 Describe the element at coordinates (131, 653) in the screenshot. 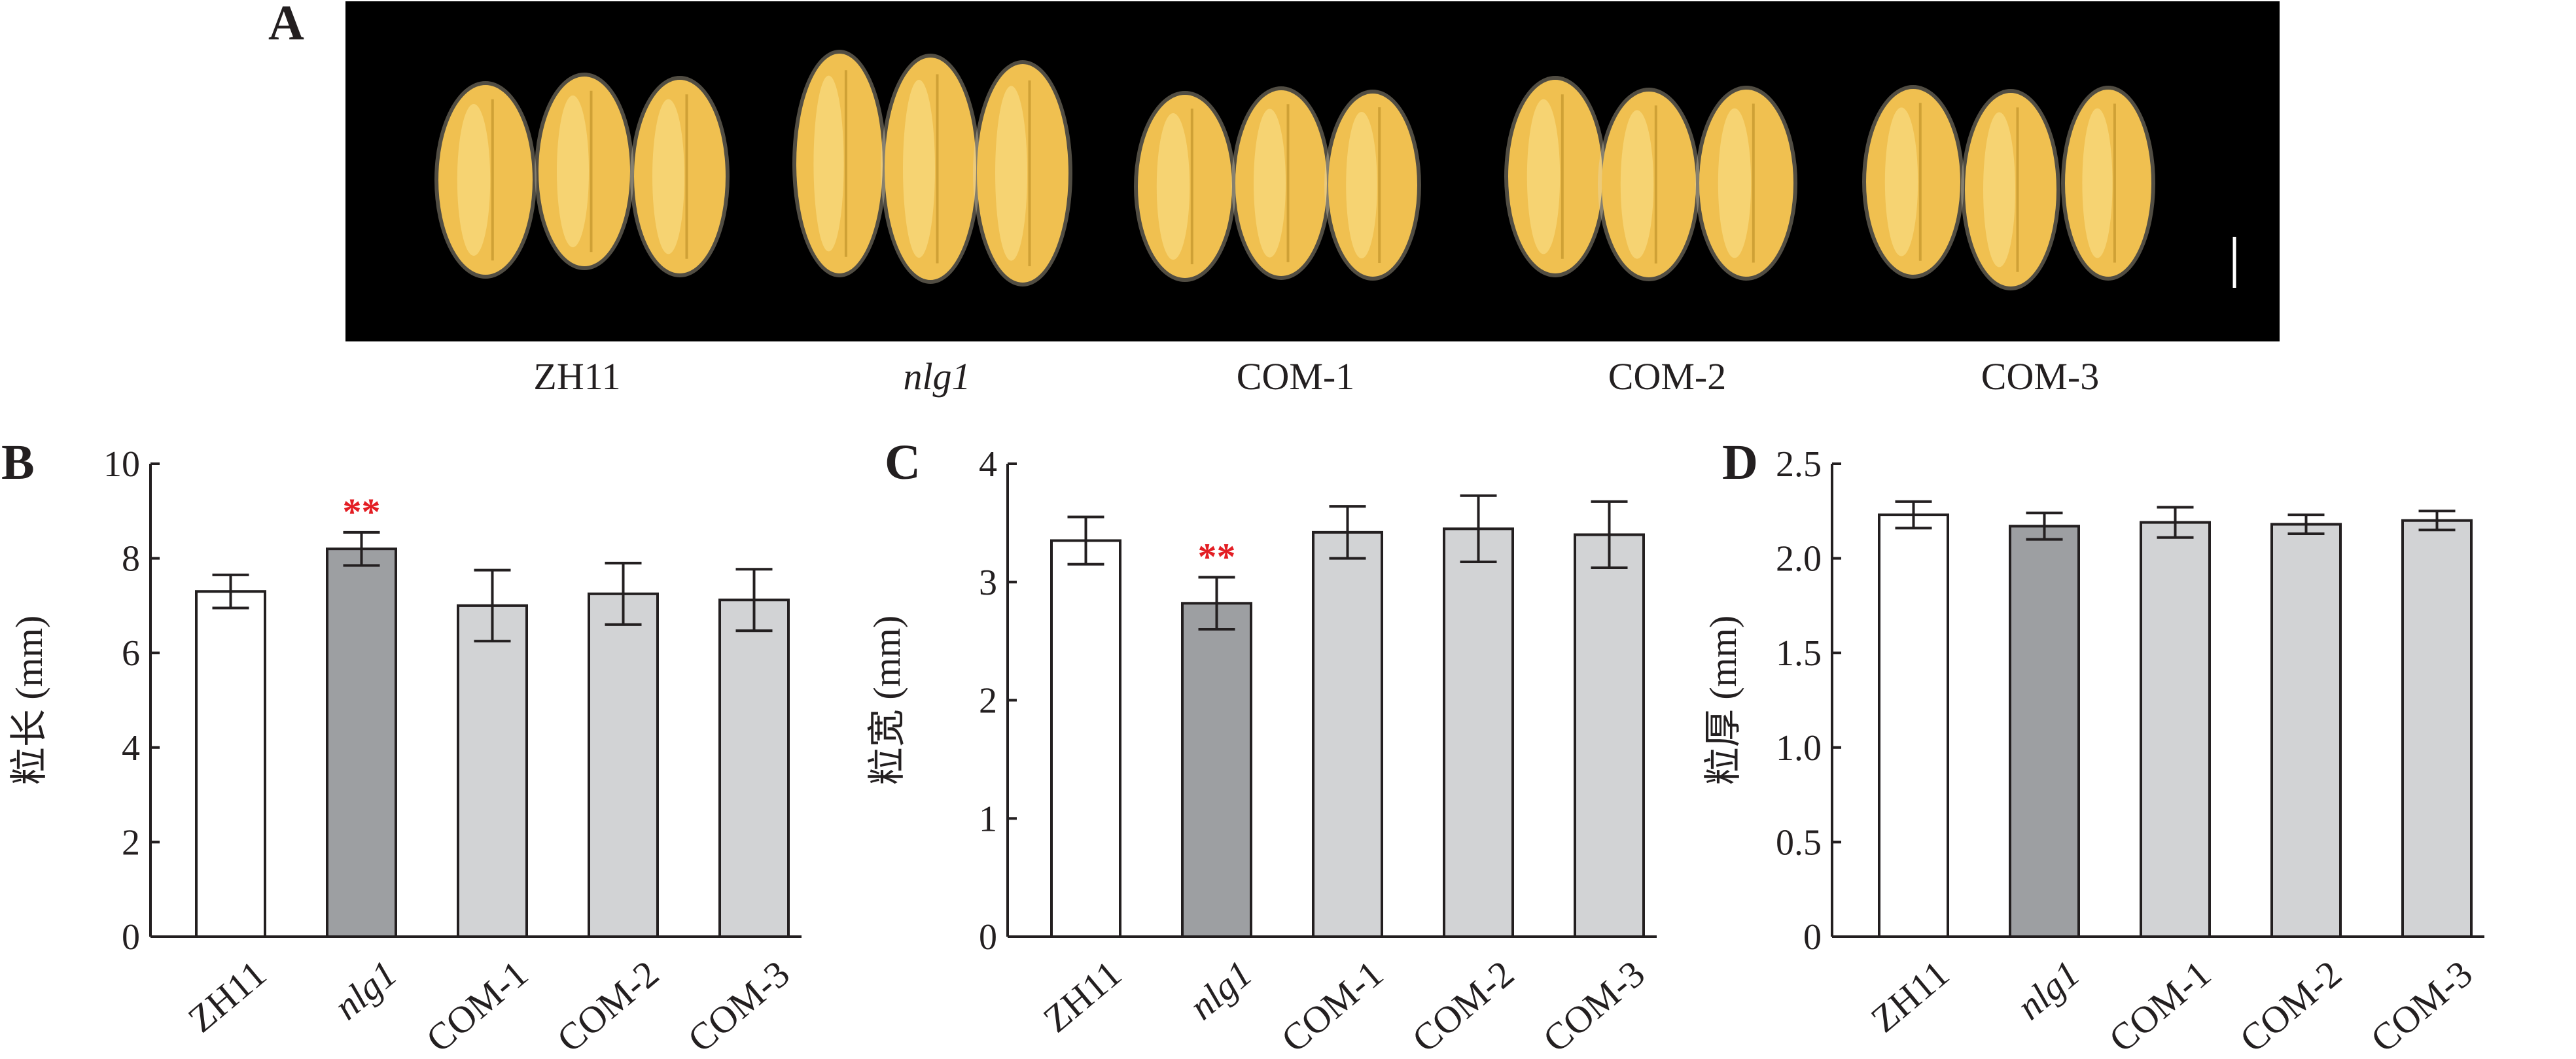

I see `y-tick-label: 6` at that location.